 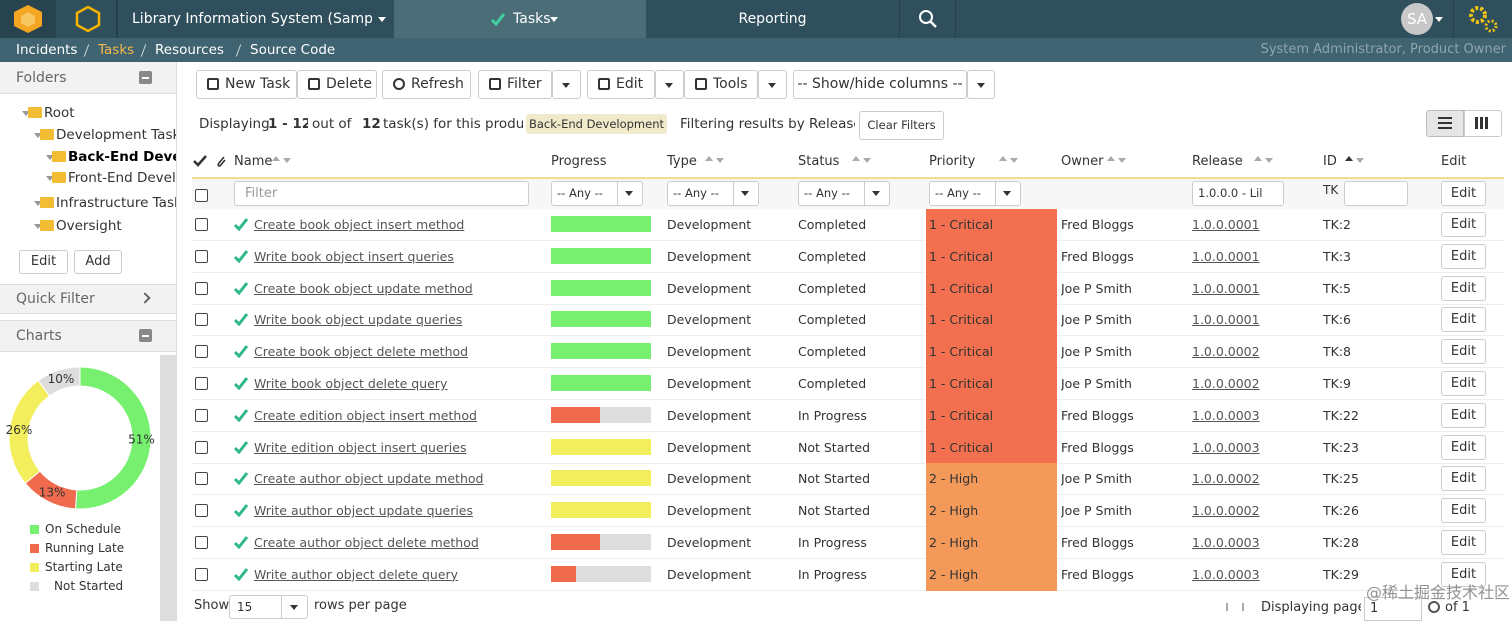 What do you see at coordinates (1082, 161) in the screenshot?
I see `column-header: Owner` at bounding box center [1082, 161].